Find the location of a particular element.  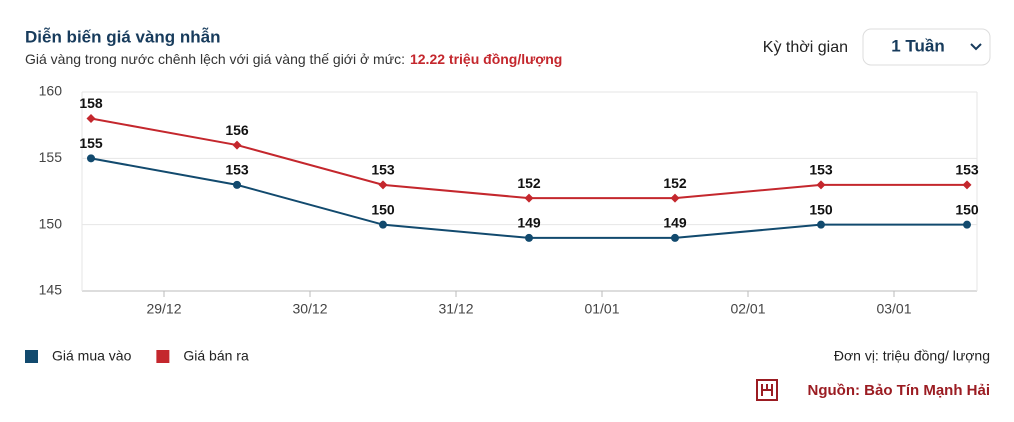

data-label: 158 is located at coordinates (91, 103).